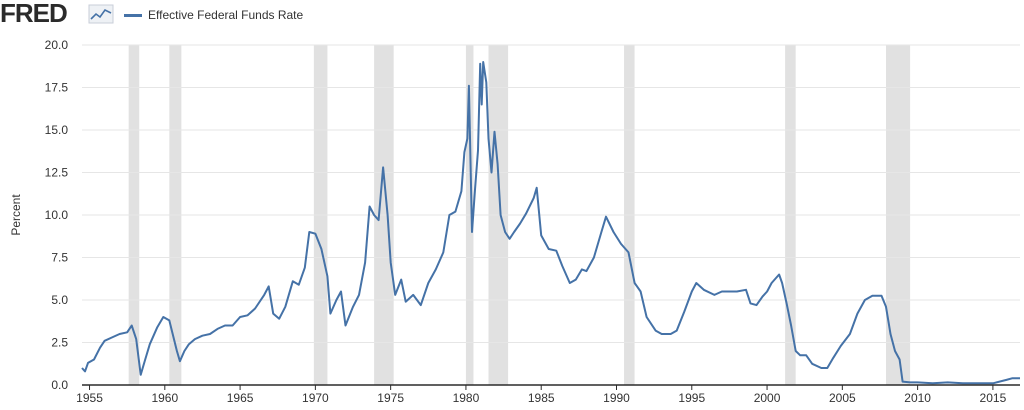 Image resolution: width=1024 pixels, height=410 pixels. I want to click on y-tick-labels: 0.0 2.5 5.0 7.5 10.0 12.5 15.0 17.5 20.0, so click(57, 215).